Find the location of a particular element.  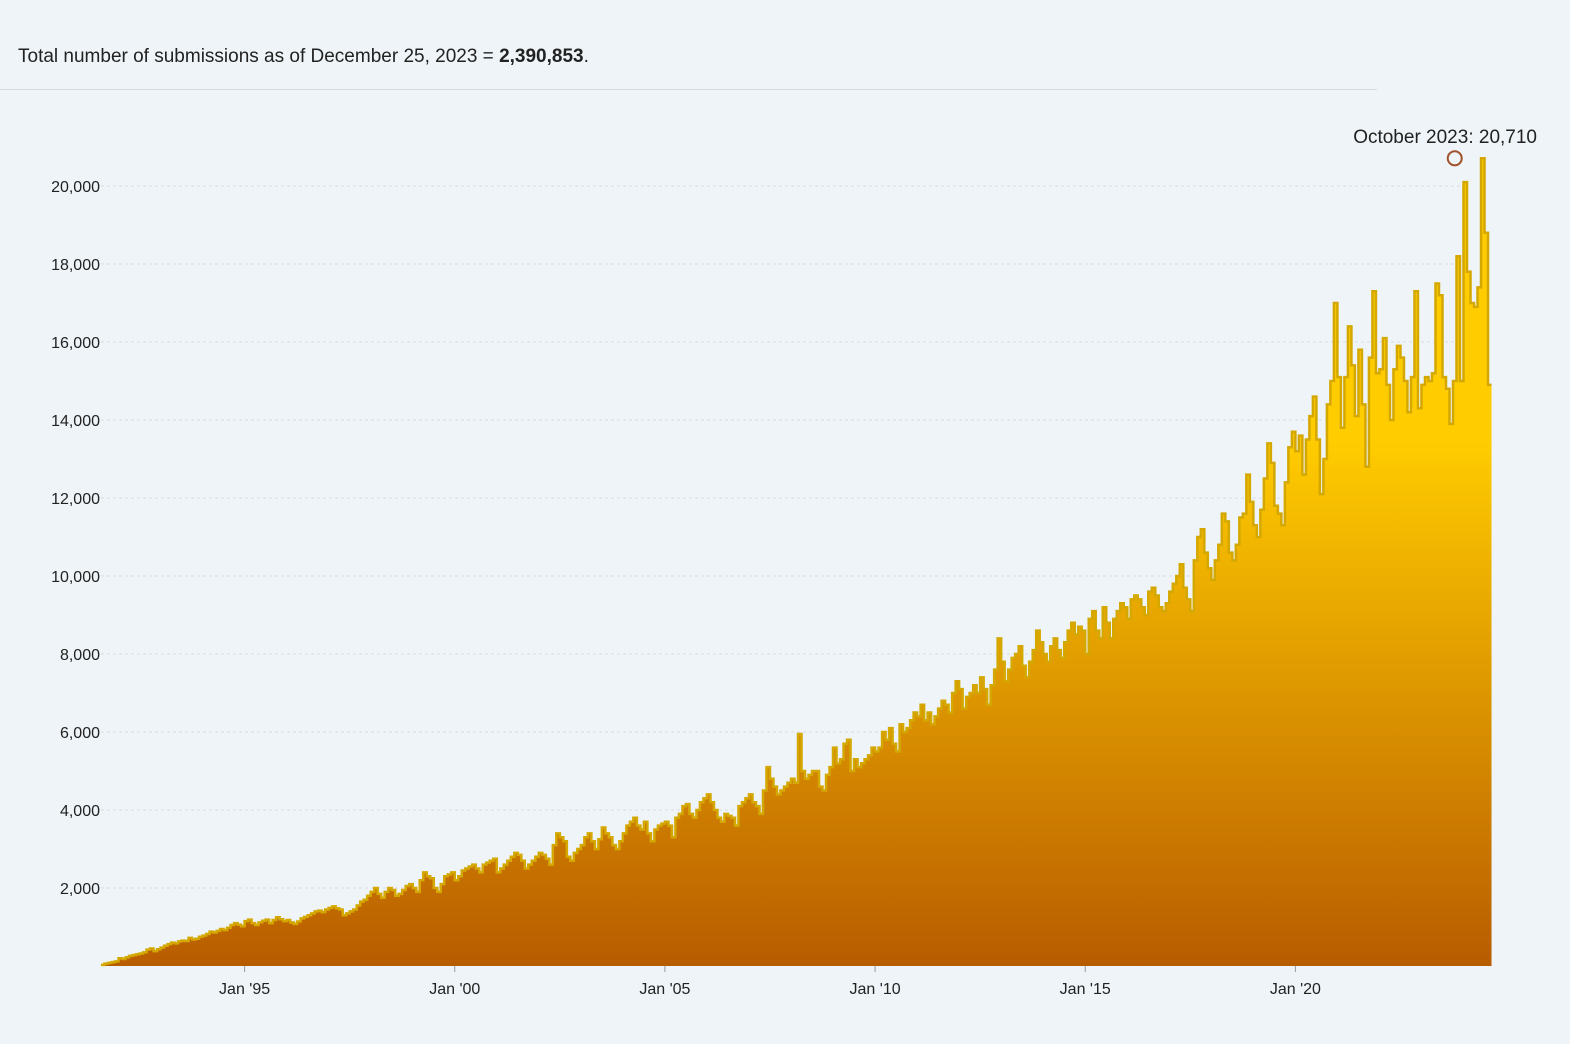

x-tick-label: Jan '00 is located at coordinates (454, 989).